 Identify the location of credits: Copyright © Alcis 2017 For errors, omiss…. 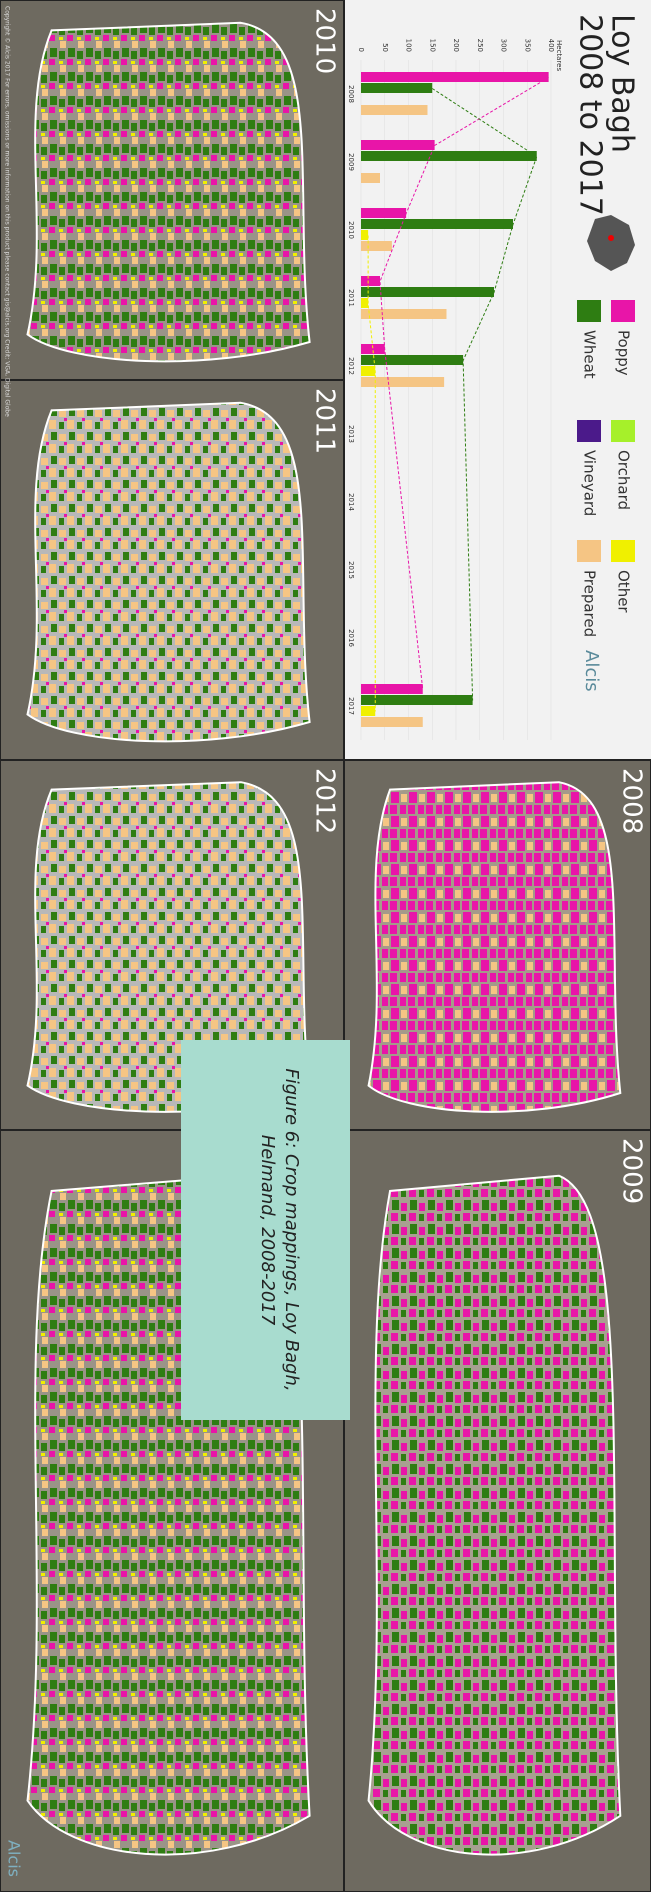
(7, 211).